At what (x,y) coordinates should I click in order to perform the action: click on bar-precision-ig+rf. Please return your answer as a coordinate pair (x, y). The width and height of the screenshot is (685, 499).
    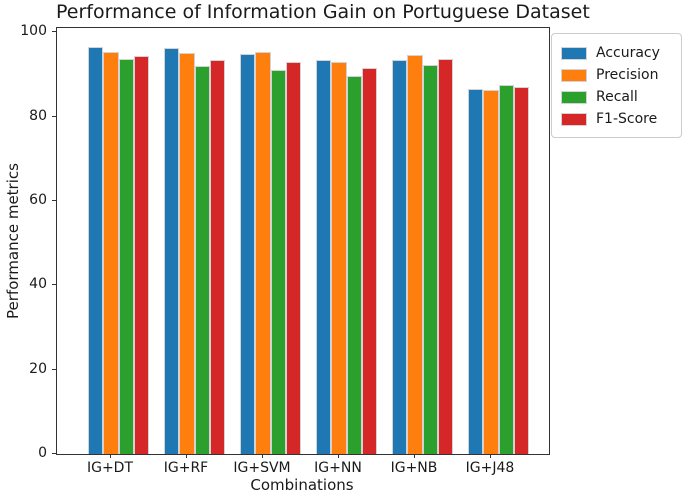
    Looking at the image, I should click on (187, 253).